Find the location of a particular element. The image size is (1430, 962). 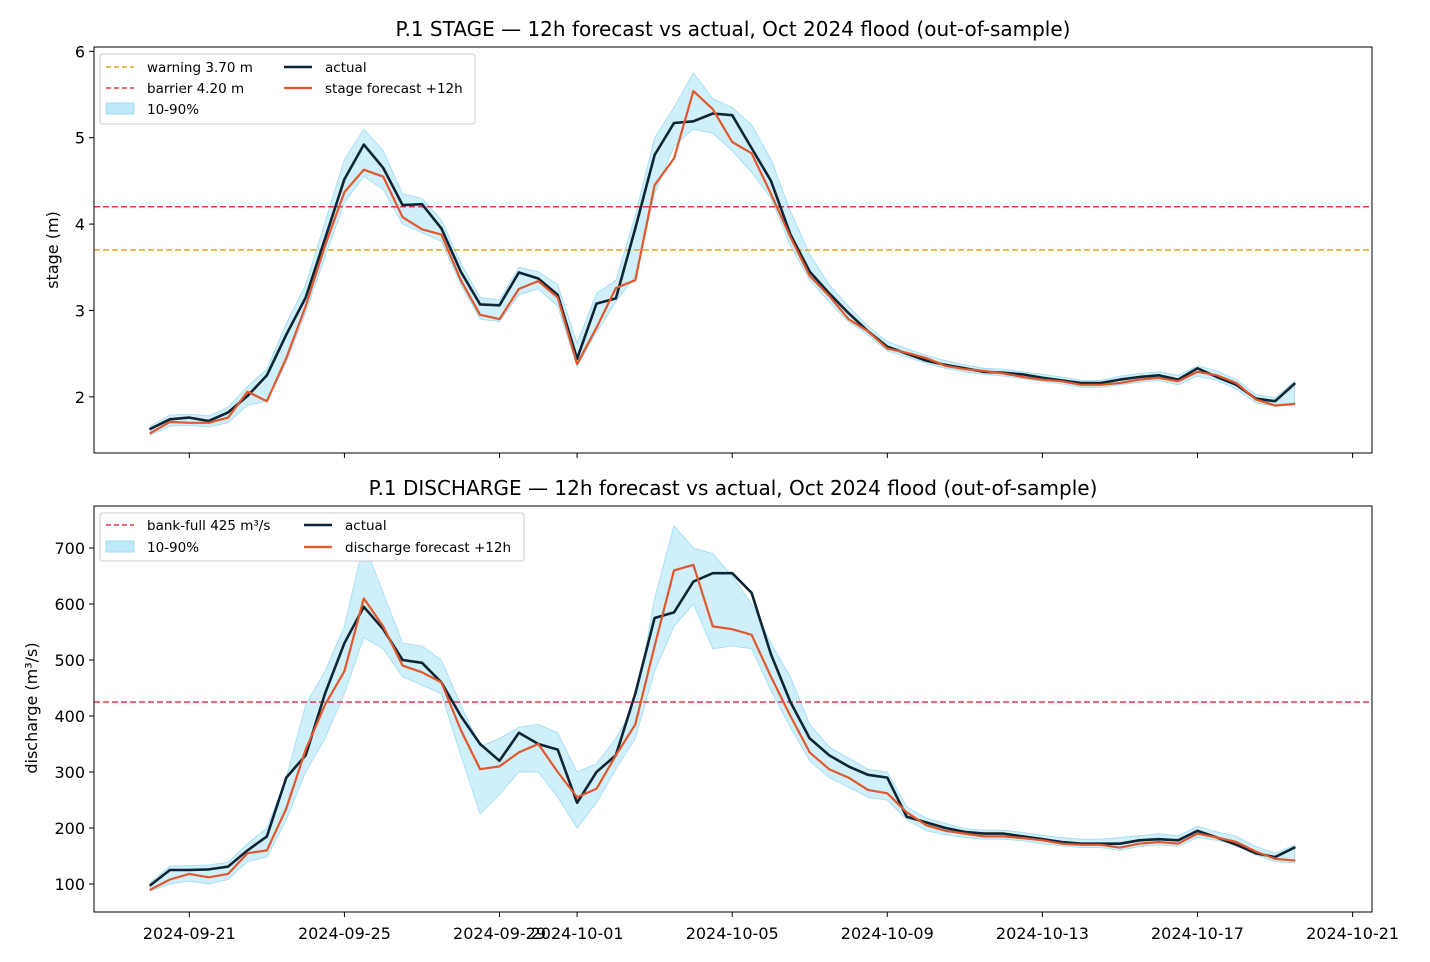

stage-y-ticks: 2 3 4 5 6 is located at coordinates (84, 224).